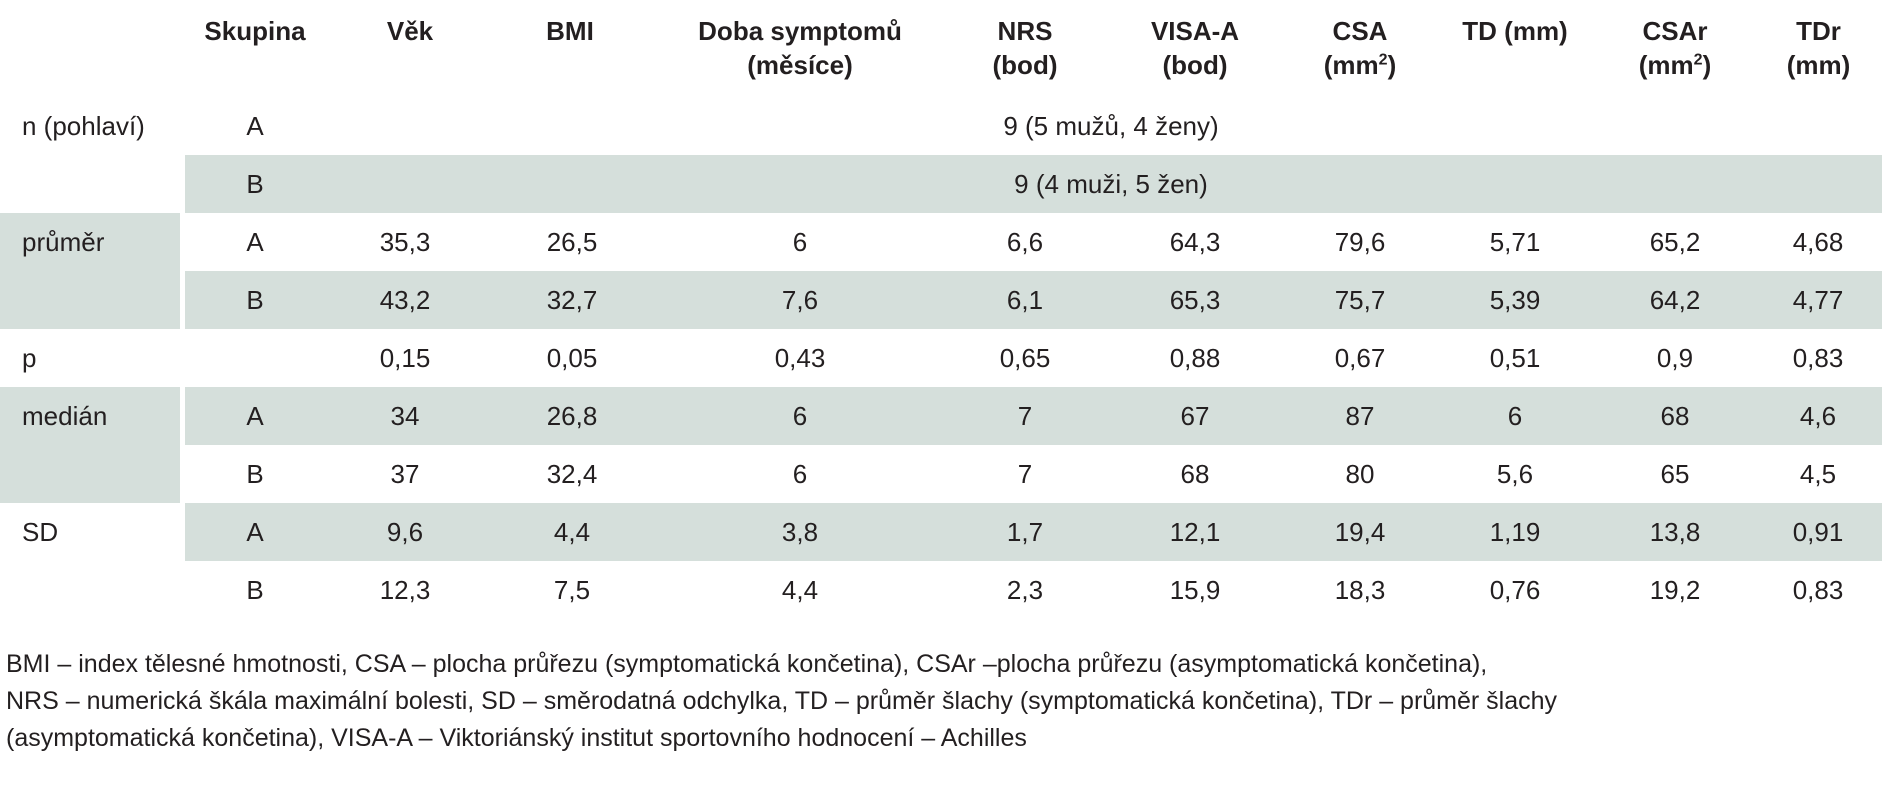 The image size is (1882, 800). Describe the element at coordinates (1195, 415) in the screenshot. I see `value-cell: 67` at that location.